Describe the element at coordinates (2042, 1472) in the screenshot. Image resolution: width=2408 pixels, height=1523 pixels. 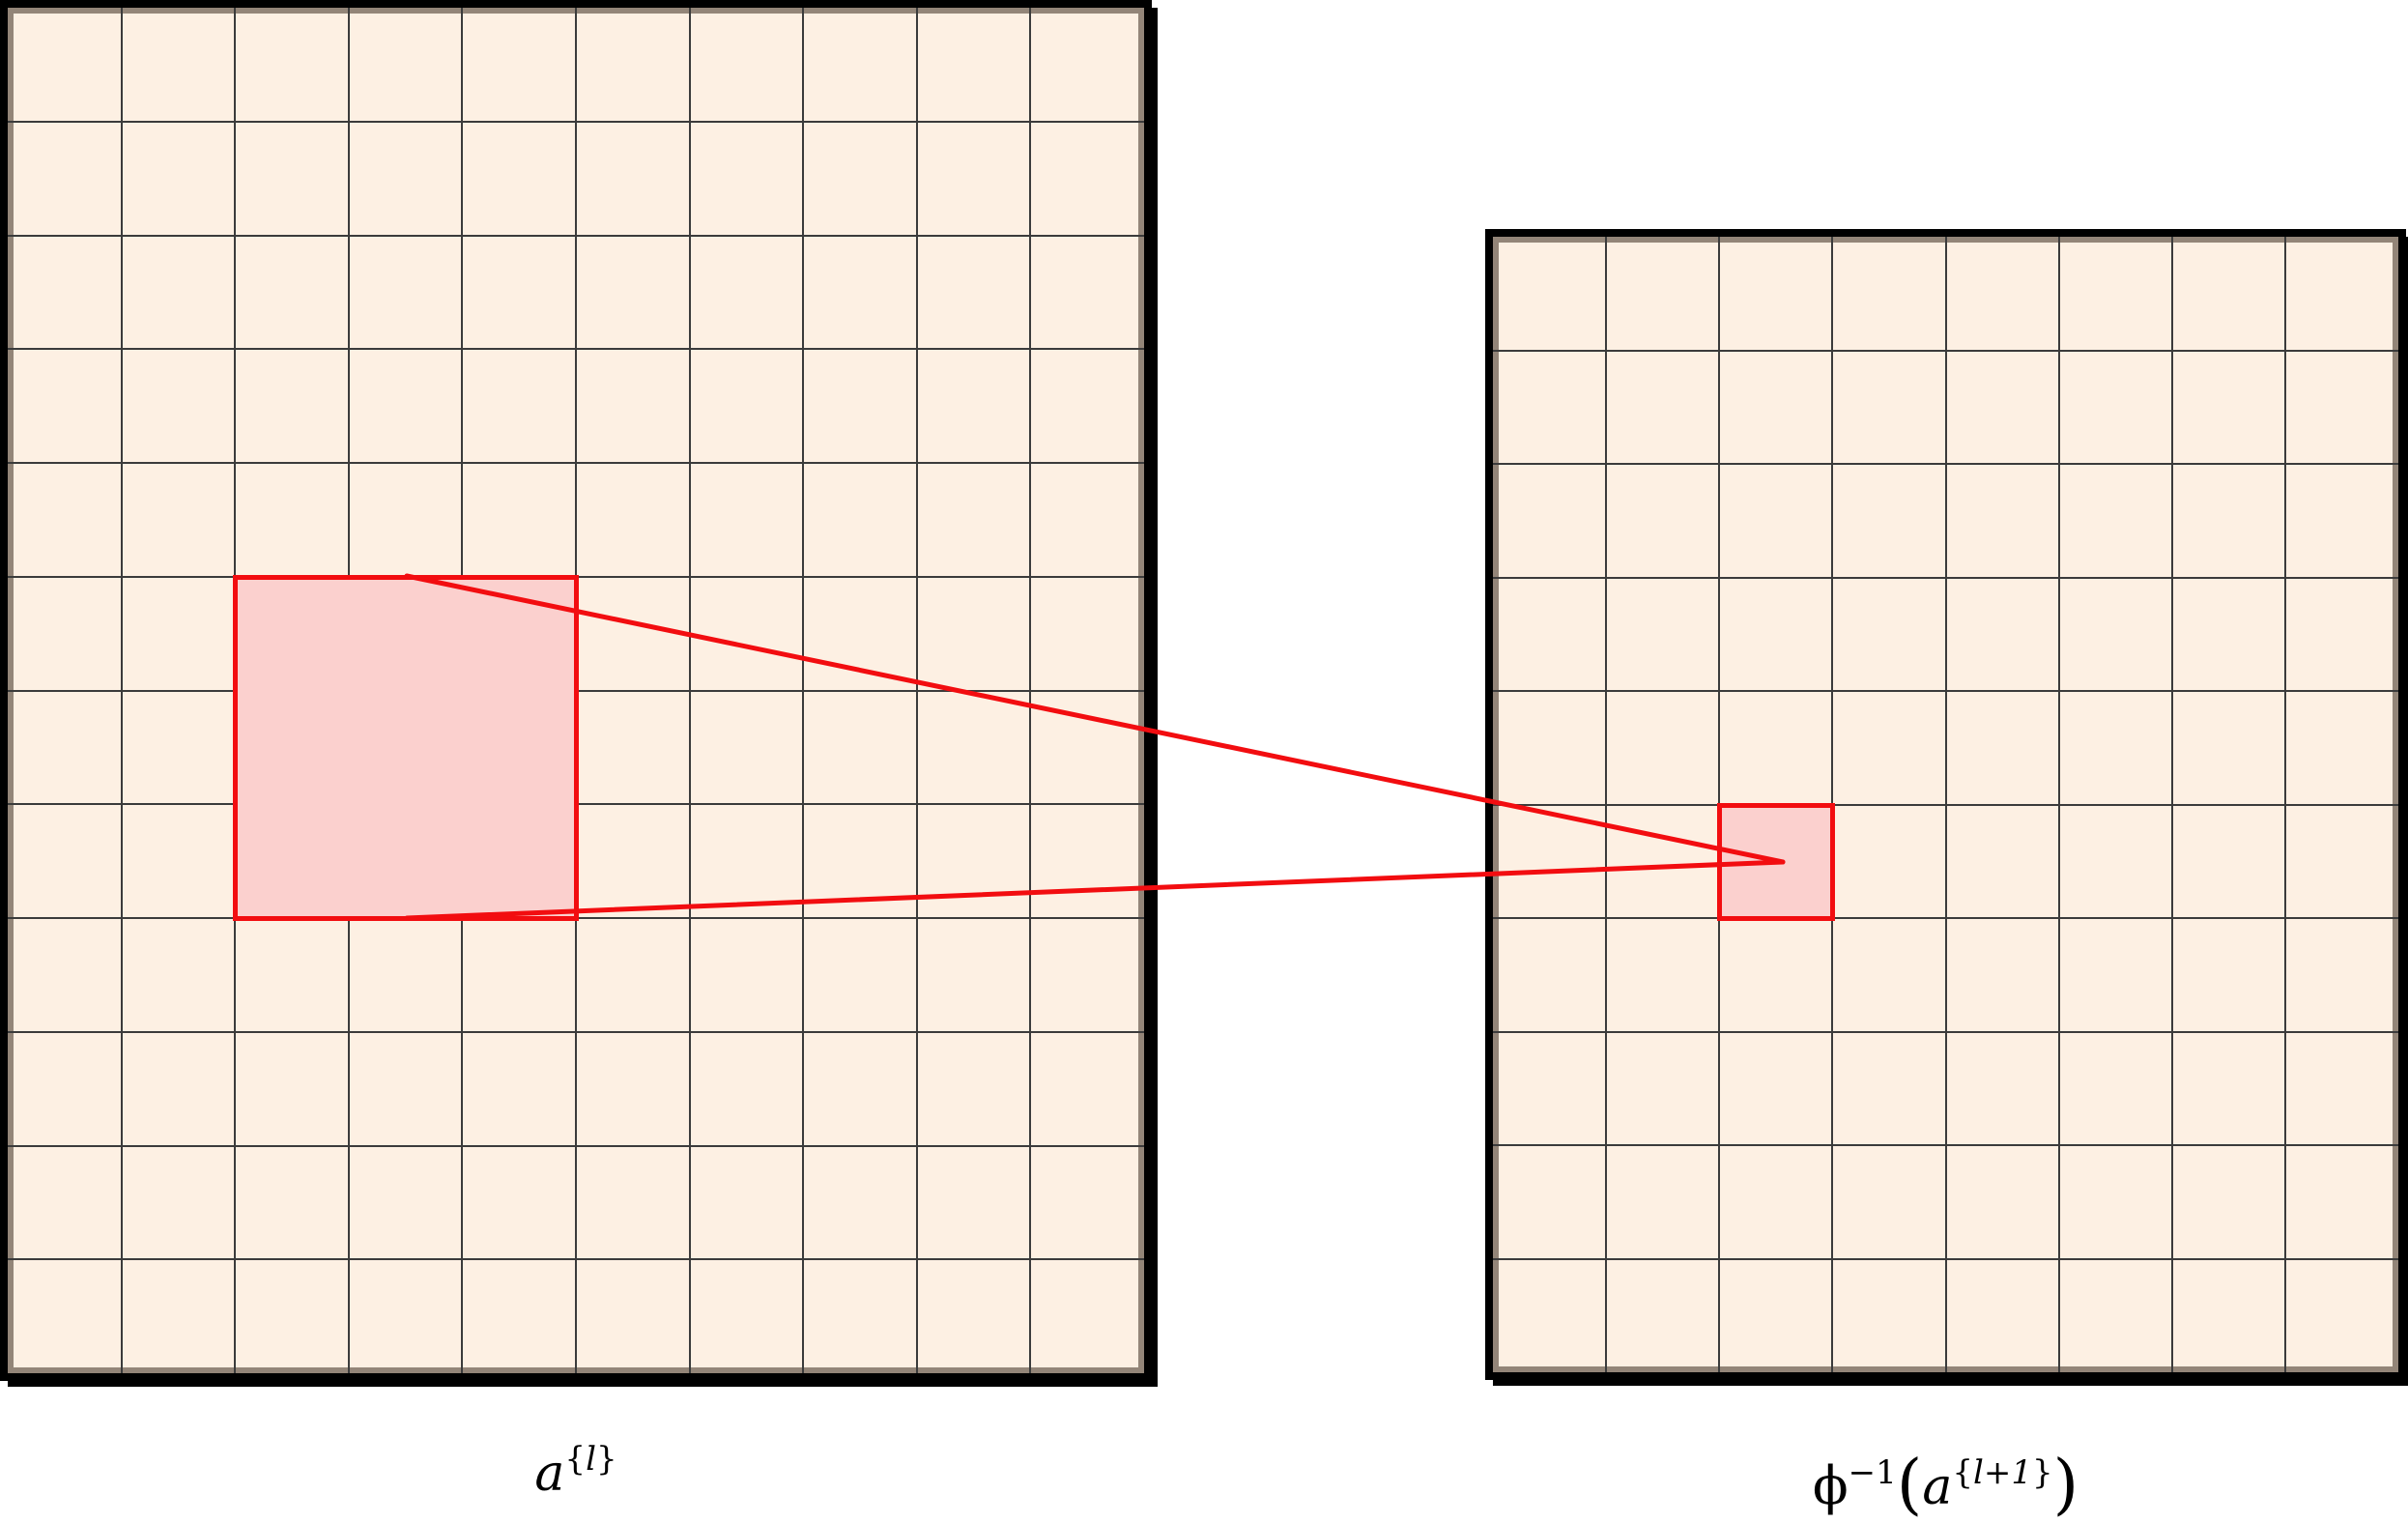
I see `label-right-sup-close-brace: }` at that location.